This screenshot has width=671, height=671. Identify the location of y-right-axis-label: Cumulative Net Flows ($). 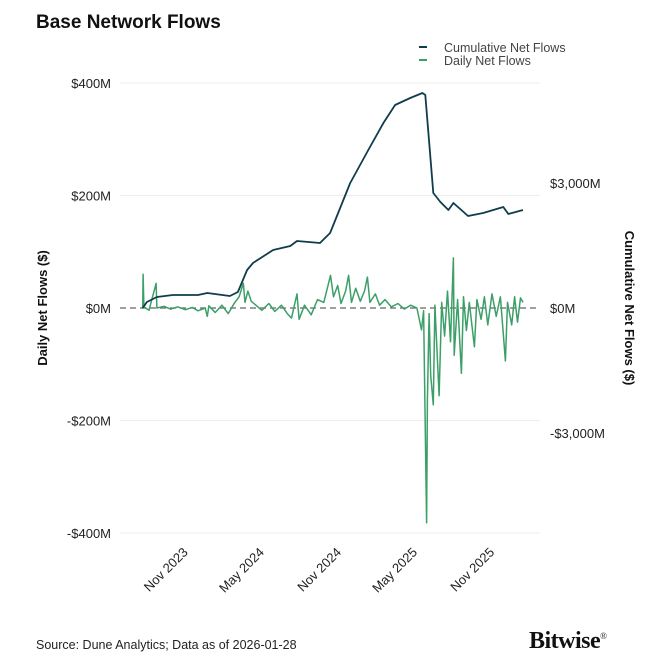
(629, 308).